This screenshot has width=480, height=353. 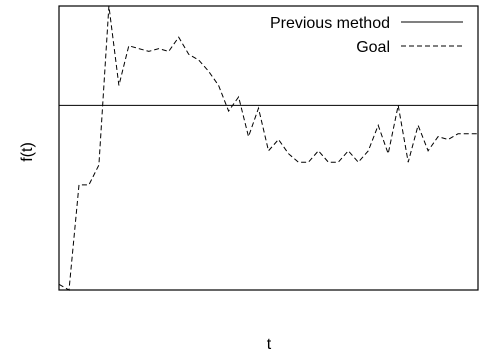 I want to click on x-axis-label: t, so click(x=269, y=344).